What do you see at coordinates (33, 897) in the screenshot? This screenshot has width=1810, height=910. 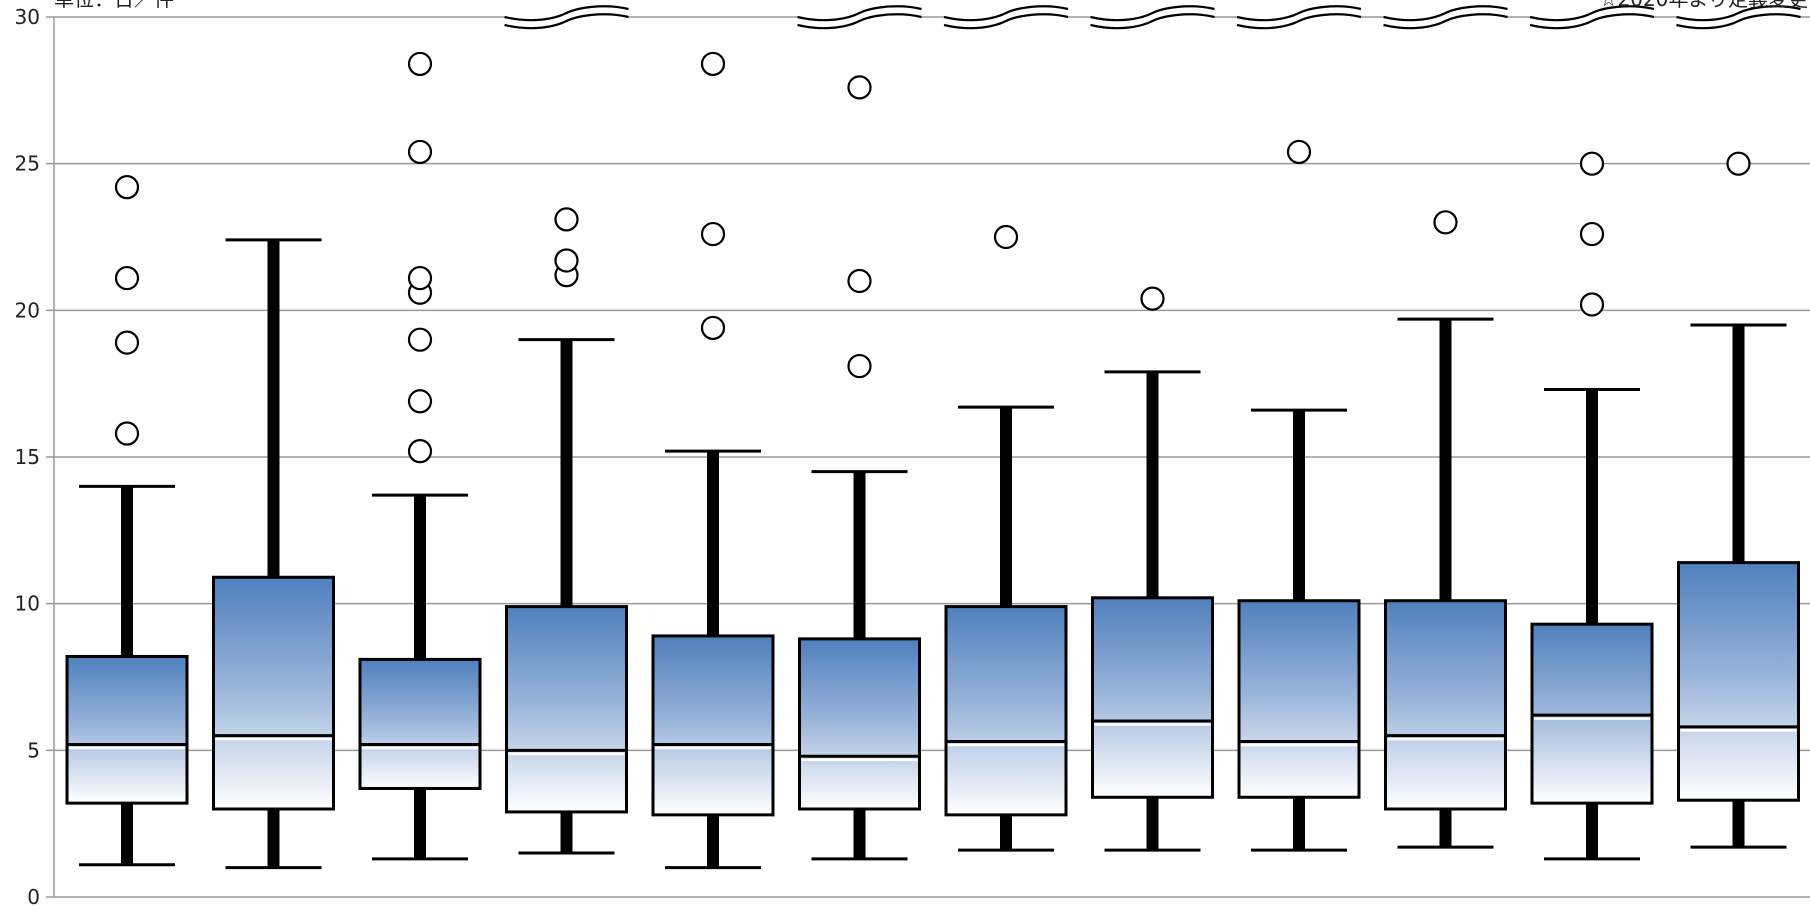 I see `y-tick-label: 0` at bounding box center [33, 897].